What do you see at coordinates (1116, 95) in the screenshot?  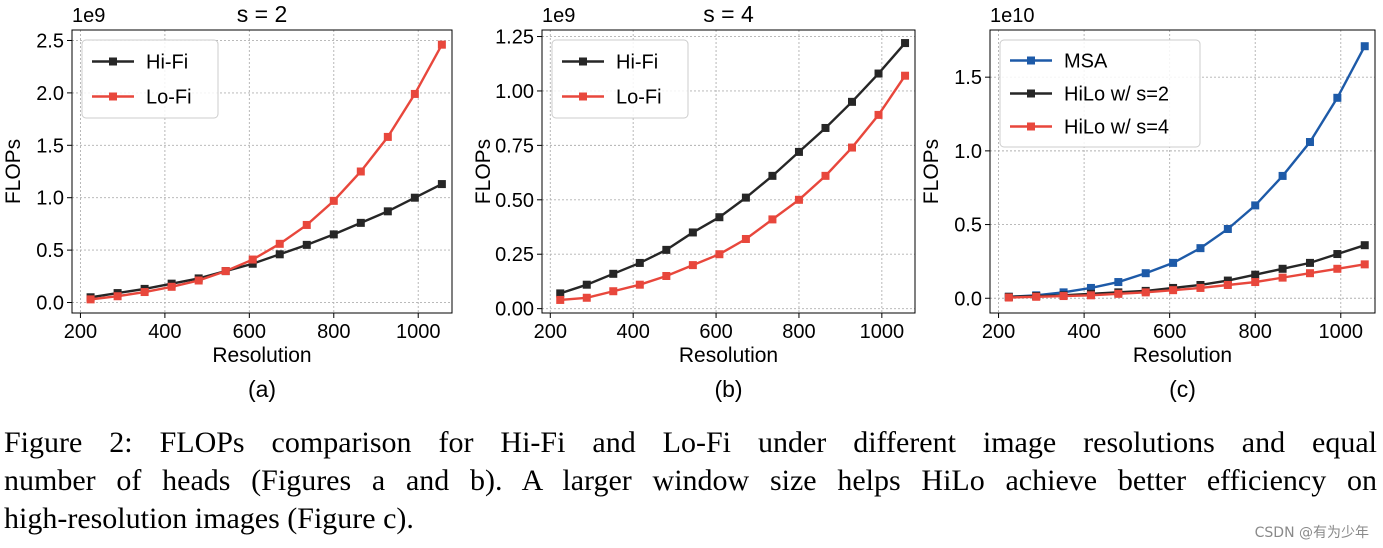 I see `legend-entry: HiLo w/ s=2` at bounding box center [1116, 95].